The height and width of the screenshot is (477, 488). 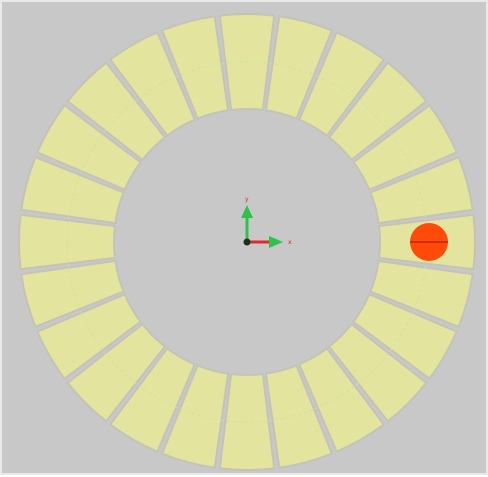 What do you see at coordinates (247, 211) in the screenshot?
I see `y-axis-arrow-icon` at bounding box center [247, 211].